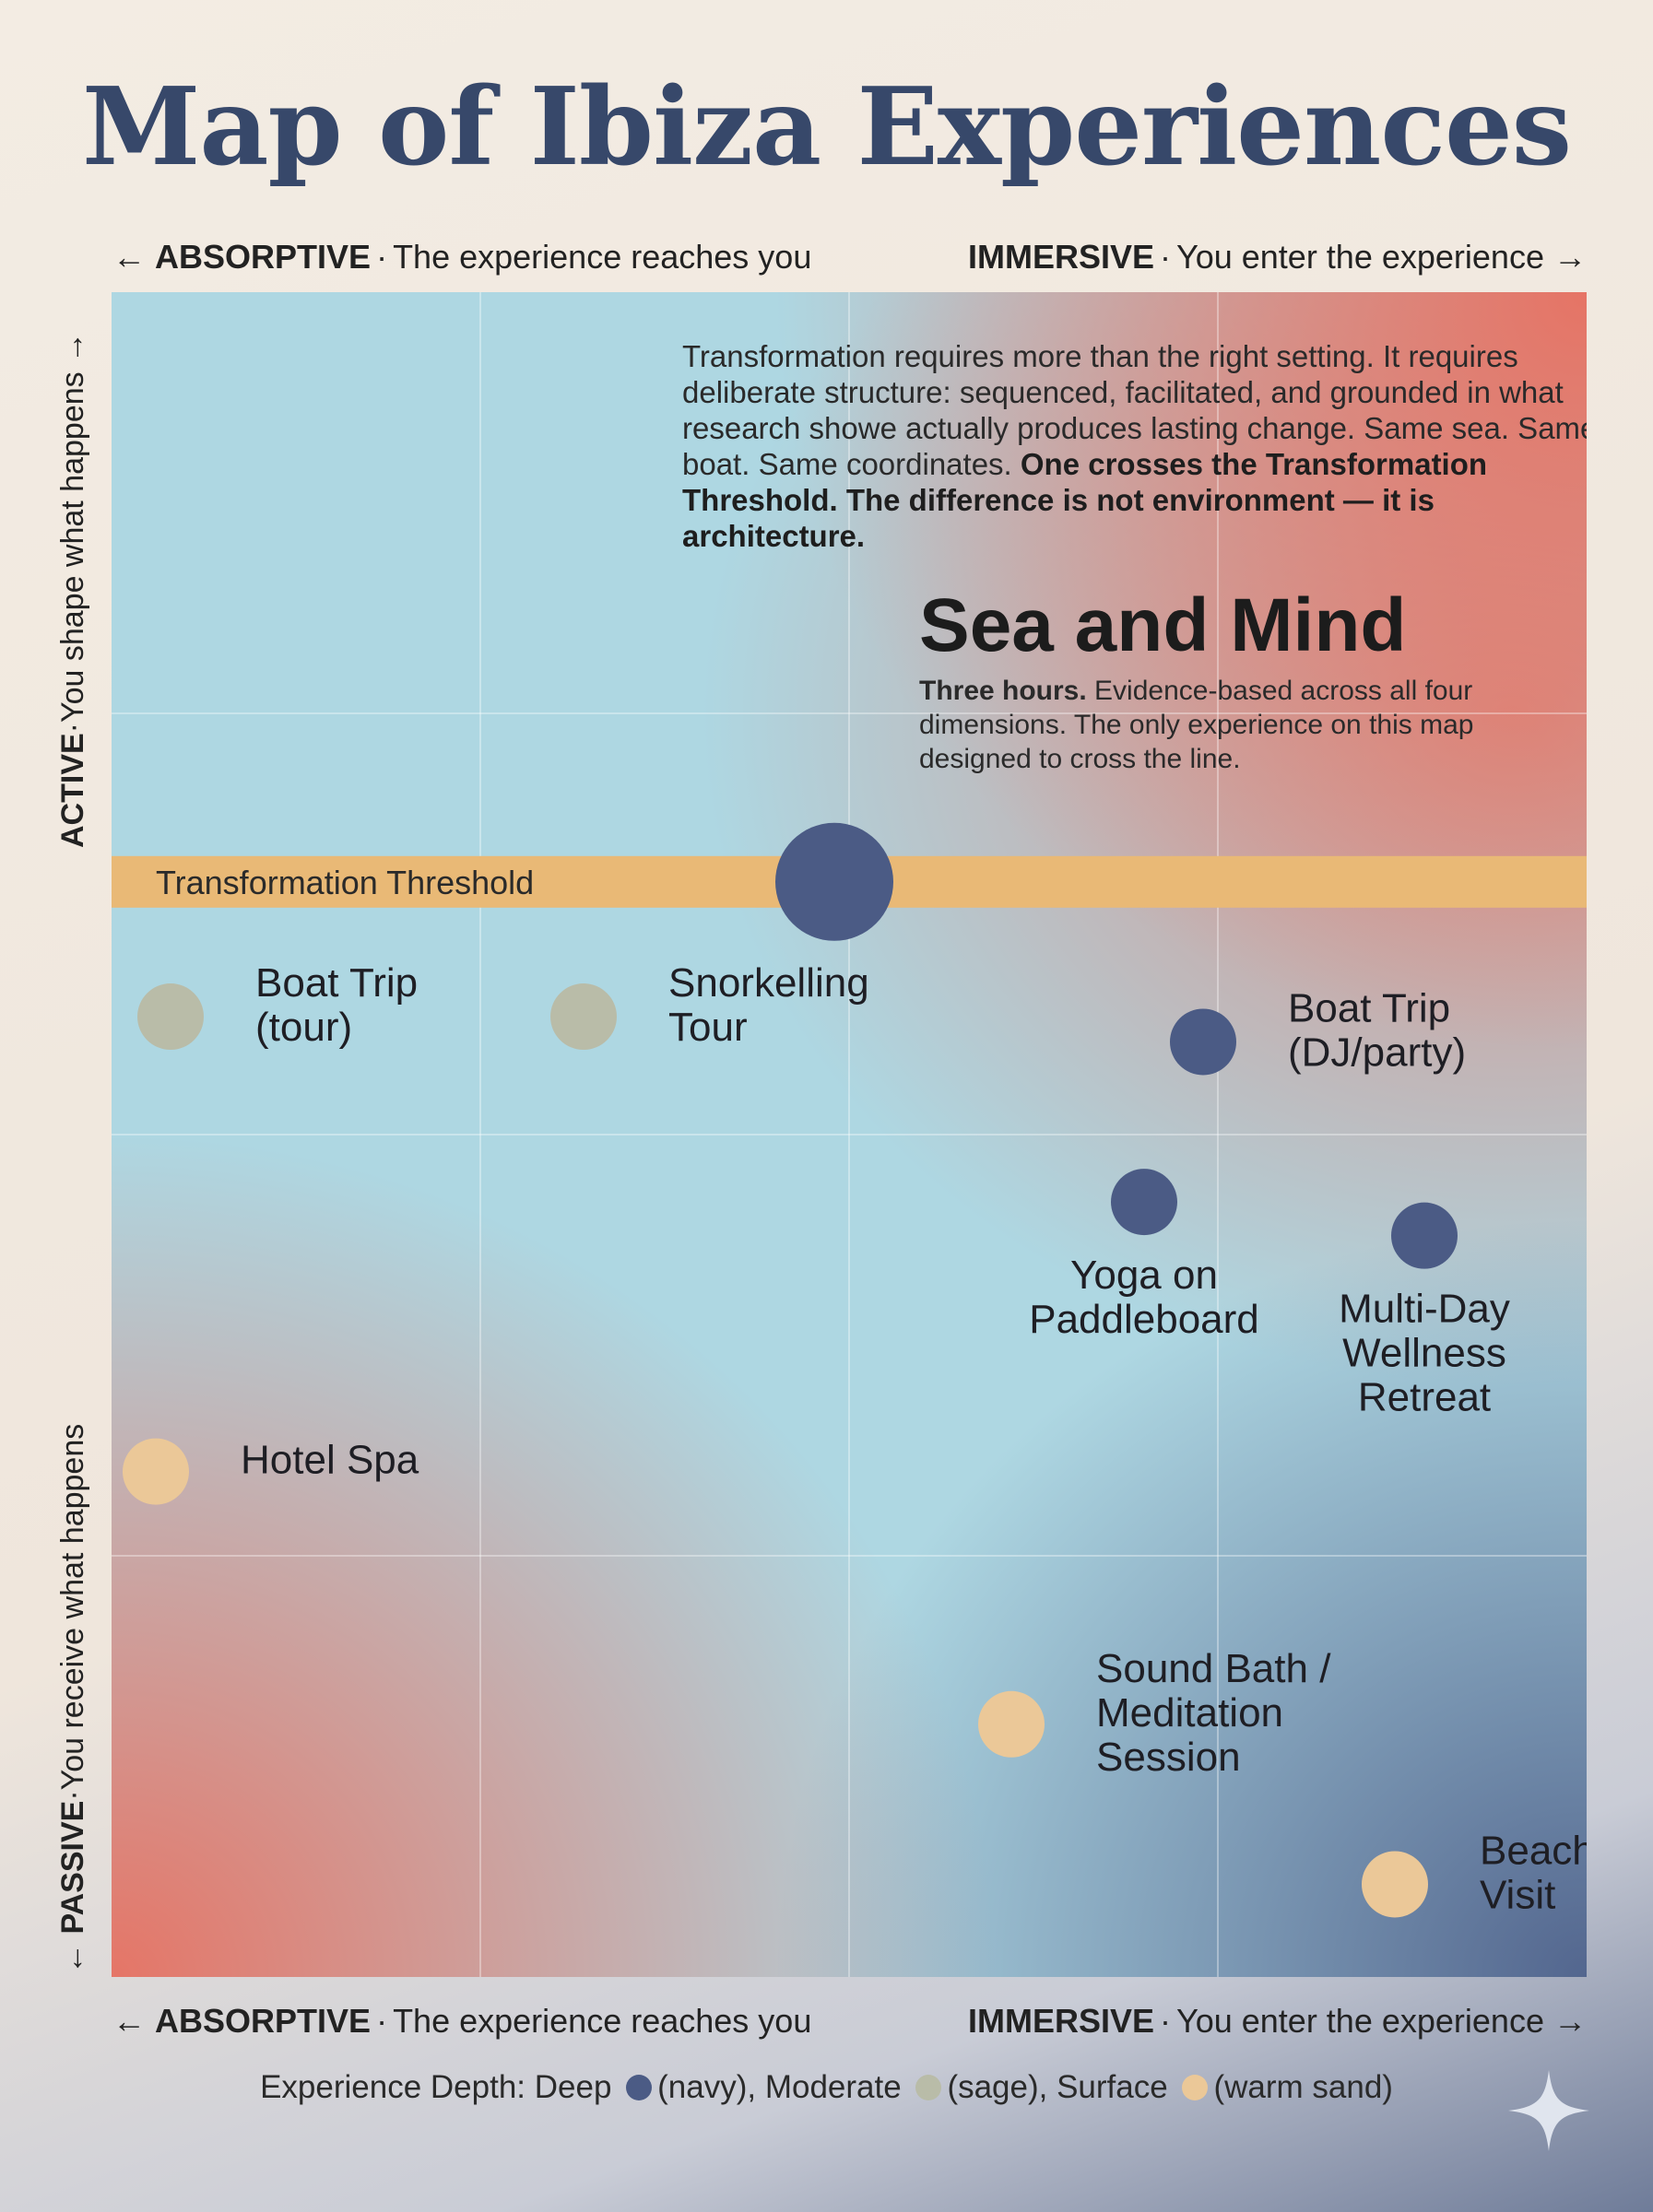 This screenshot has width=1653, height=2212. I want to click on data-point-label: Boat Trip (DJ/party), so click(1377, 1030).